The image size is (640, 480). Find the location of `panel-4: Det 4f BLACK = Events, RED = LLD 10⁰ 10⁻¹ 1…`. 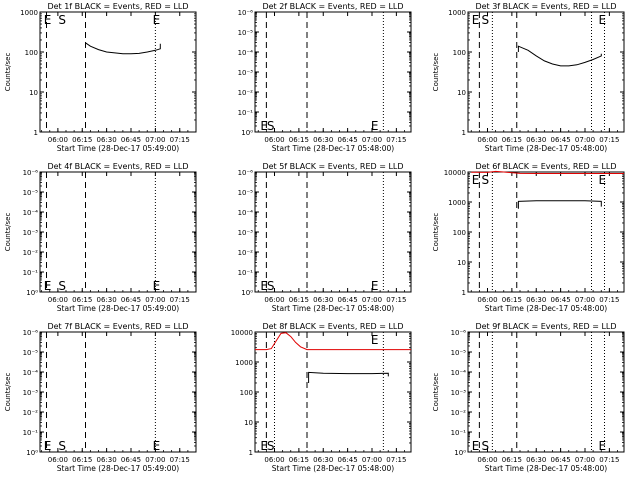

panel-4: Det 4f BLACK = Events, RED = LLD 10⁰ 10⁻¹ 1… is located at coordinates (100, 237).